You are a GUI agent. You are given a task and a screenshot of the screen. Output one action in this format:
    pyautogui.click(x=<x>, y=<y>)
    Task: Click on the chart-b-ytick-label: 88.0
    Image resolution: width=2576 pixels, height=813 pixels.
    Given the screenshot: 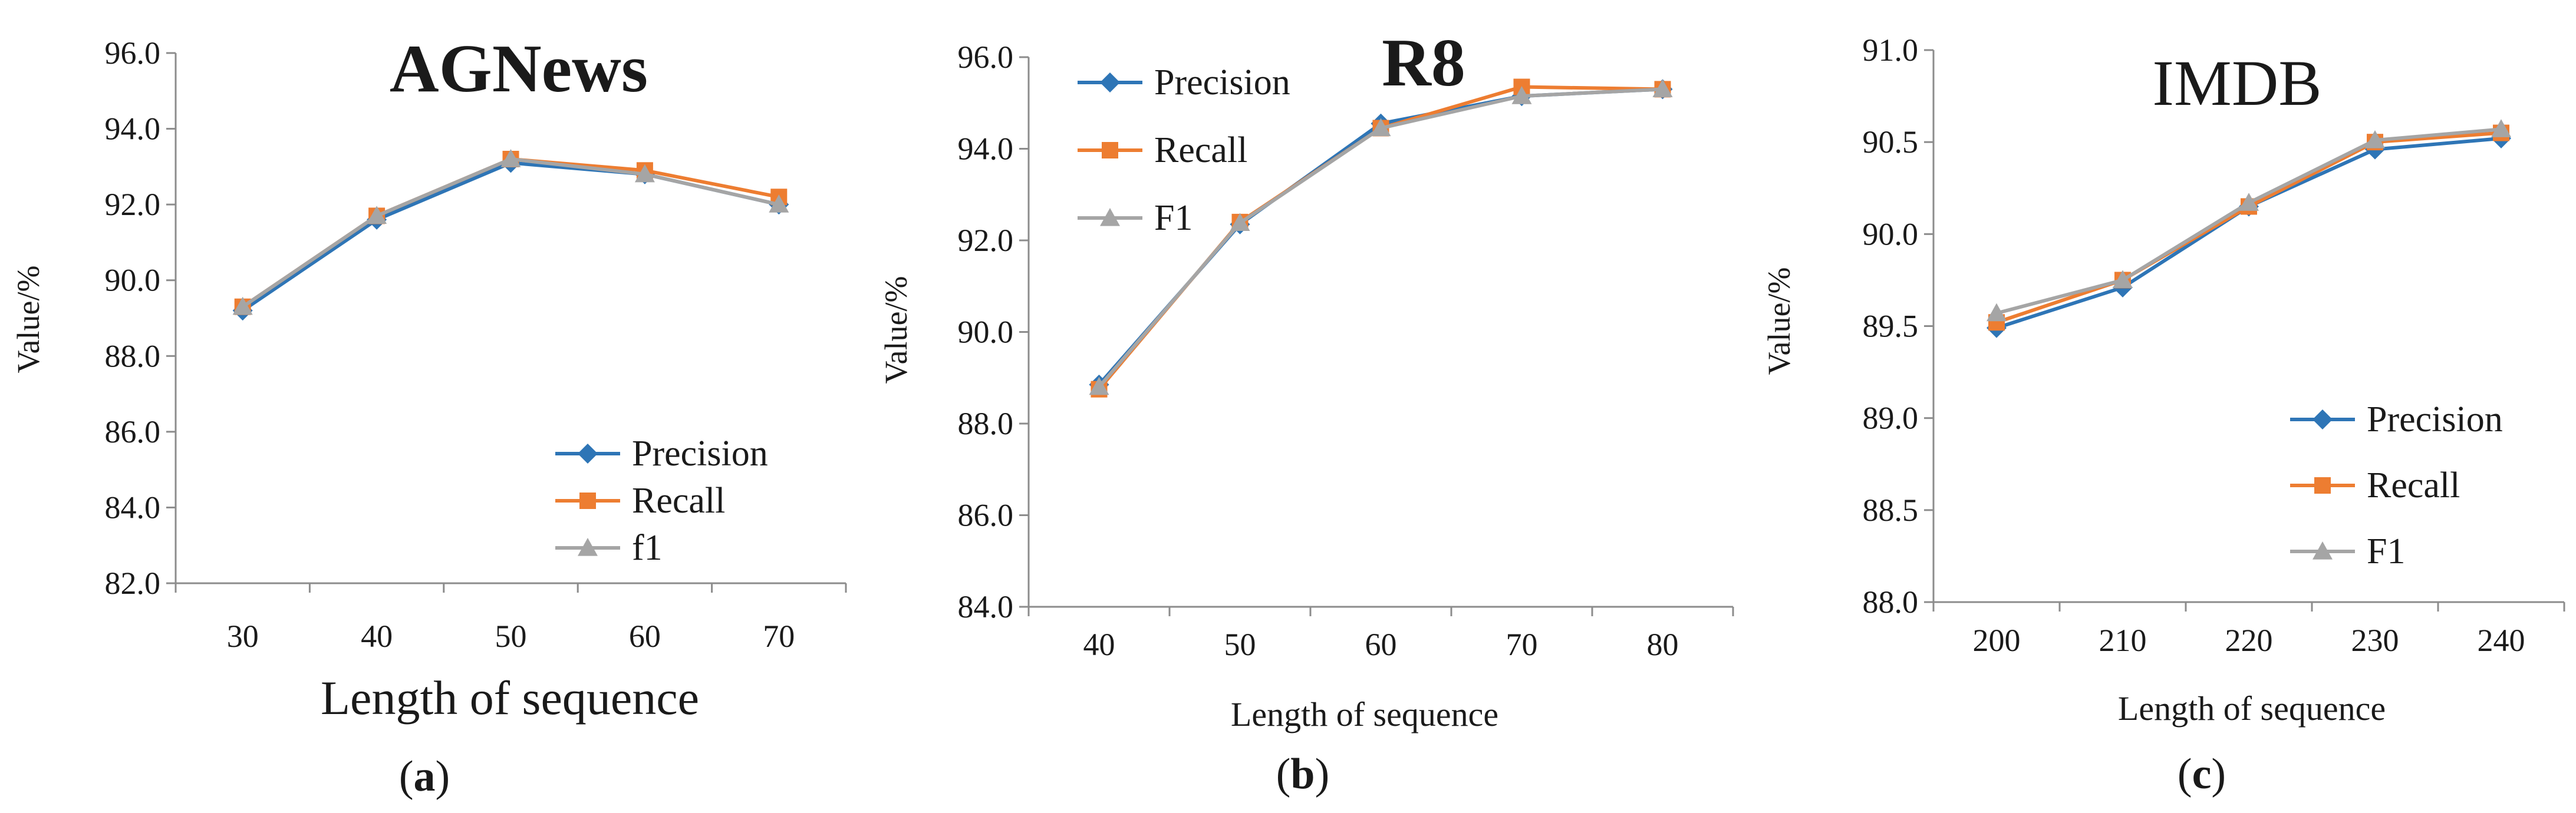 What is the action you would take?
    pyautogui.click(x=986, y=424)
    